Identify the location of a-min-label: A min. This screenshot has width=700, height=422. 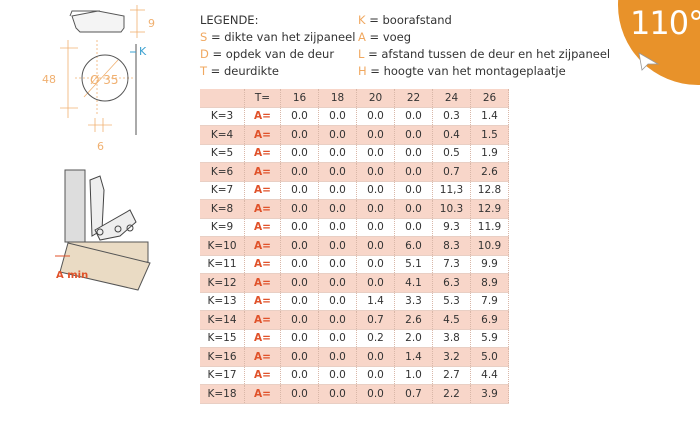
(72, 275).